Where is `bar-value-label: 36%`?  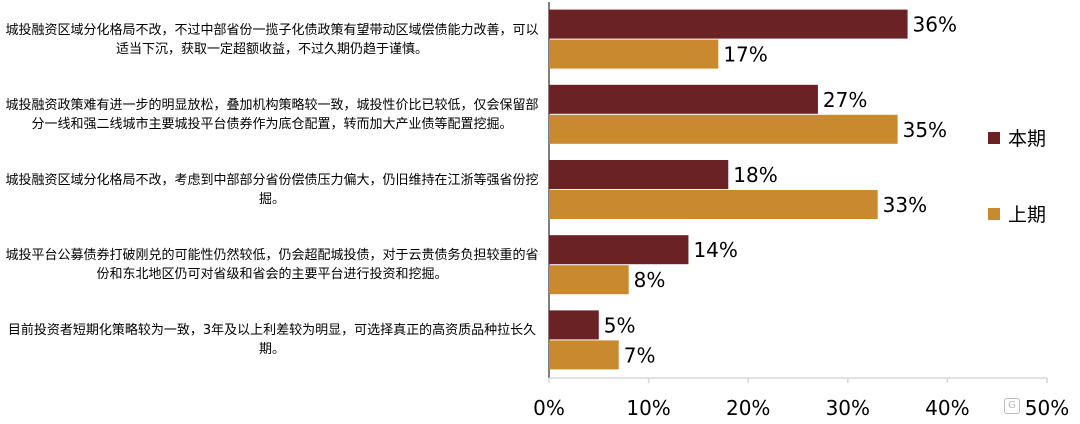
bar-value-label: 36% is located at coordinates (935, 25).